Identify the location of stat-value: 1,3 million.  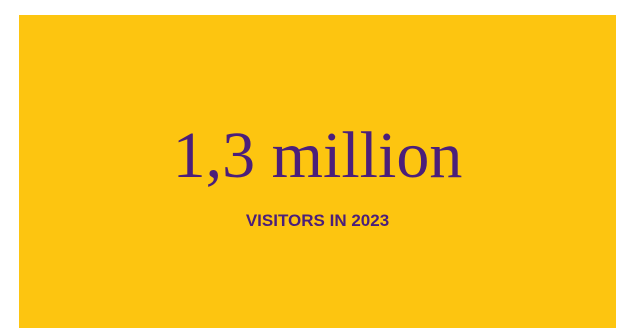
(317, 155).